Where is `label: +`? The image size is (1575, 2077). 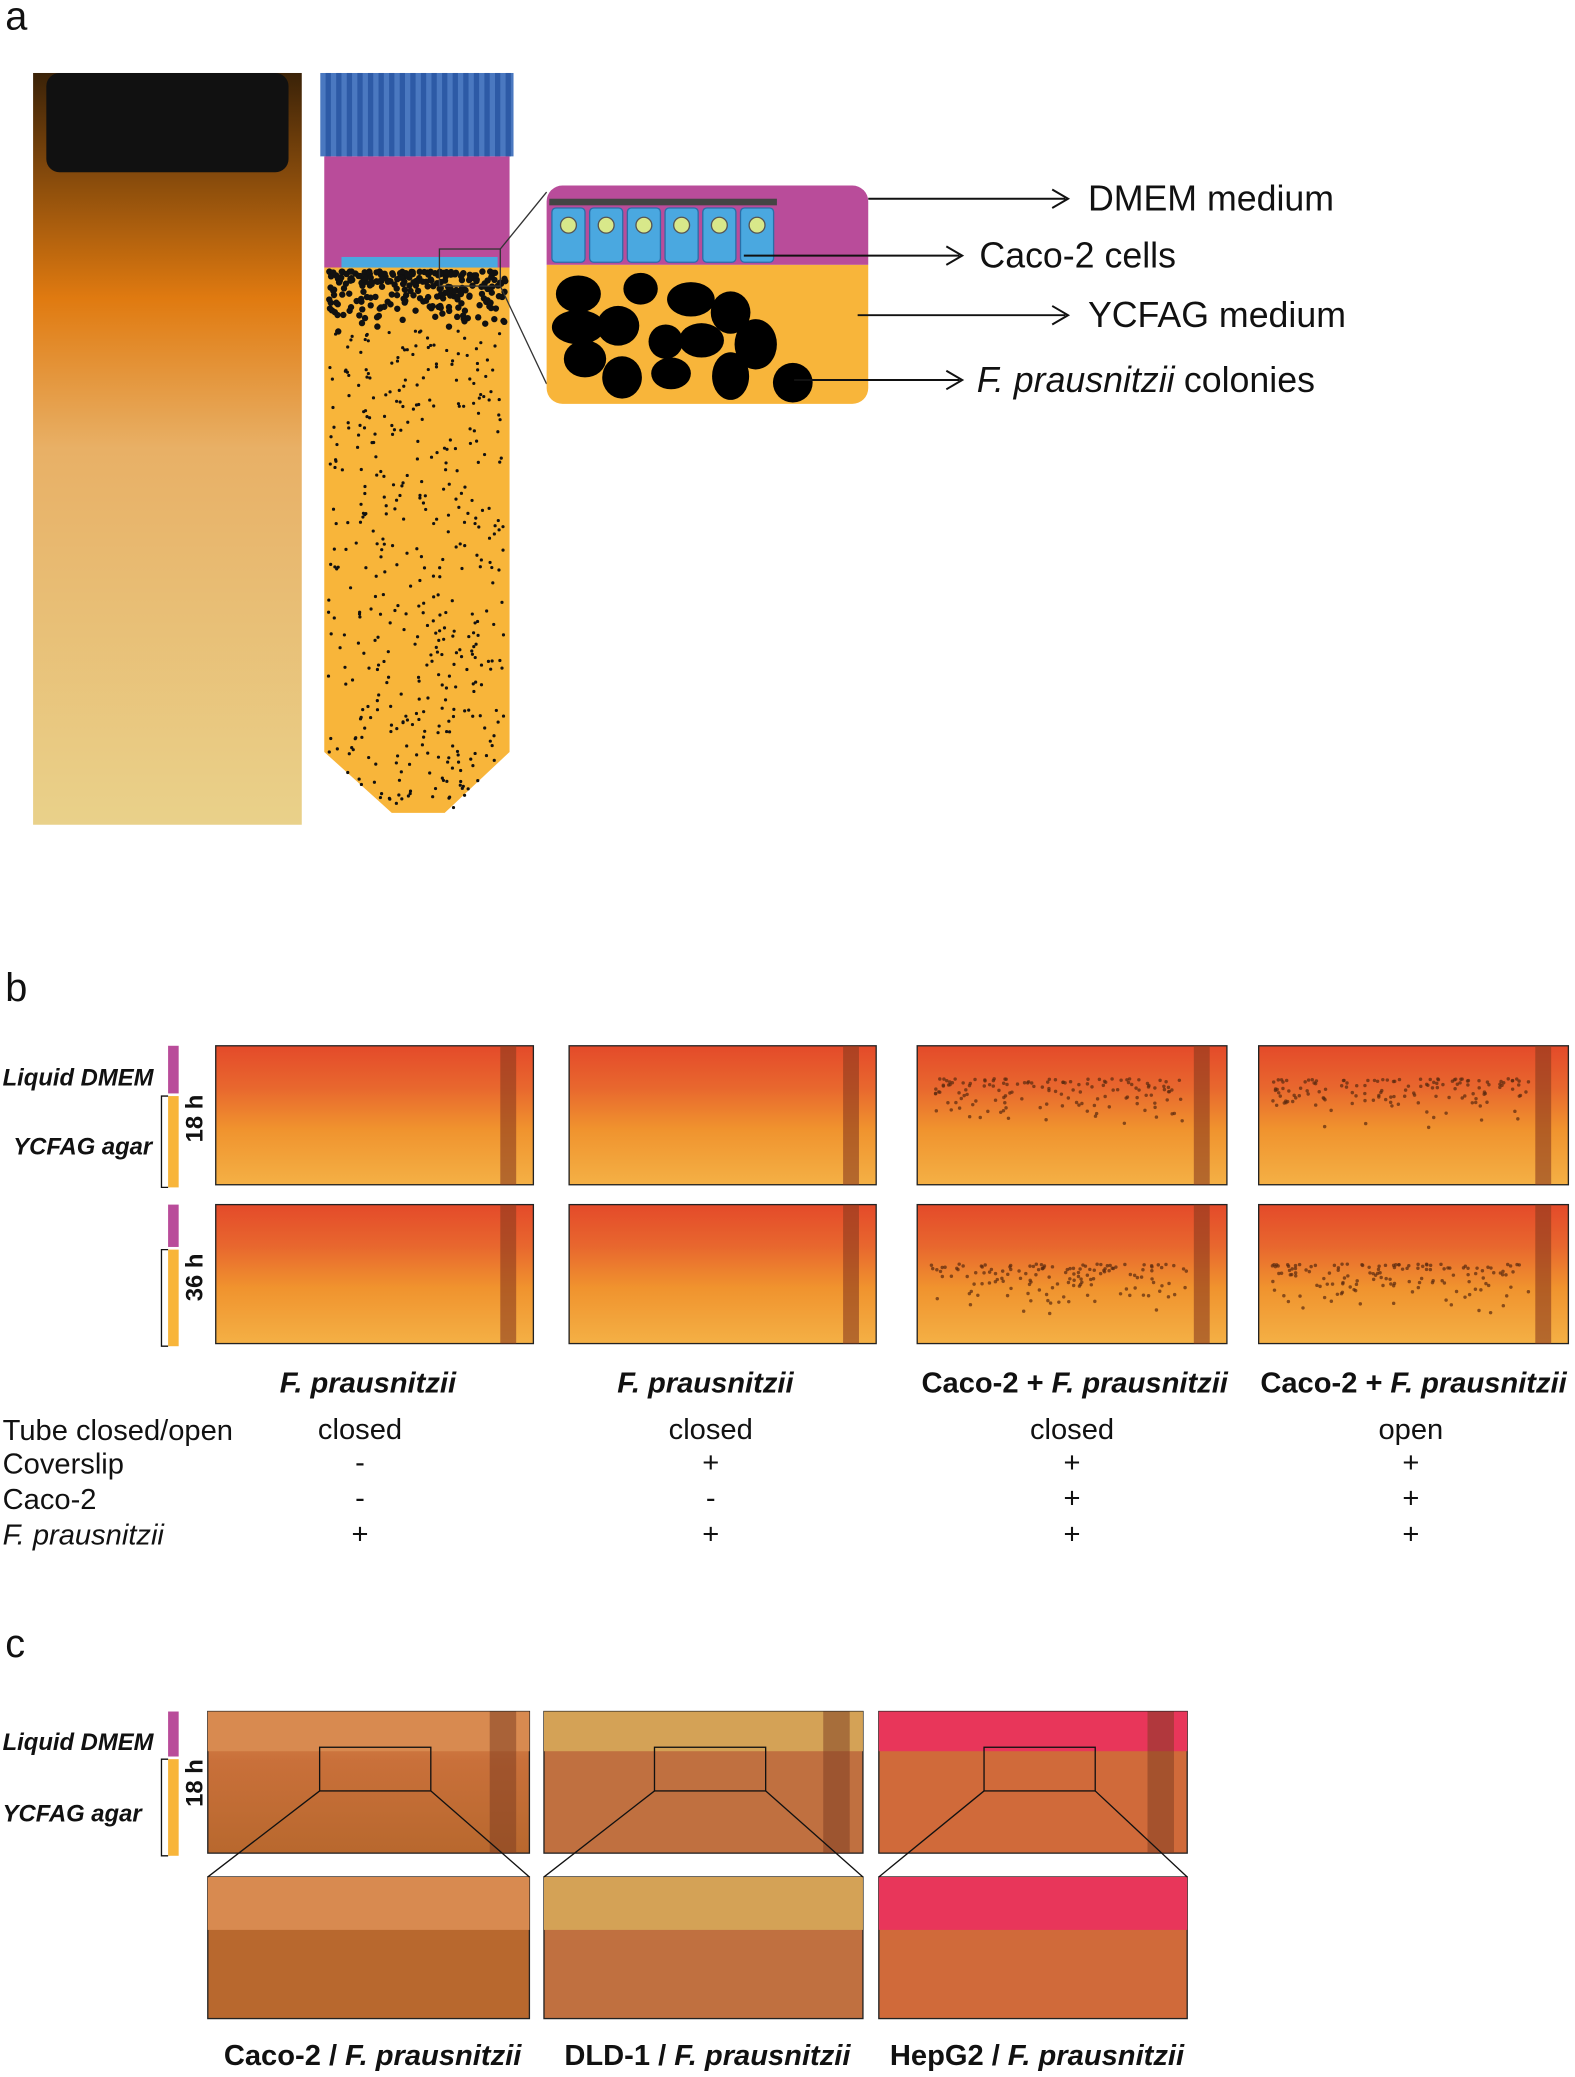 label: + is located at coordinates (710, 1463).